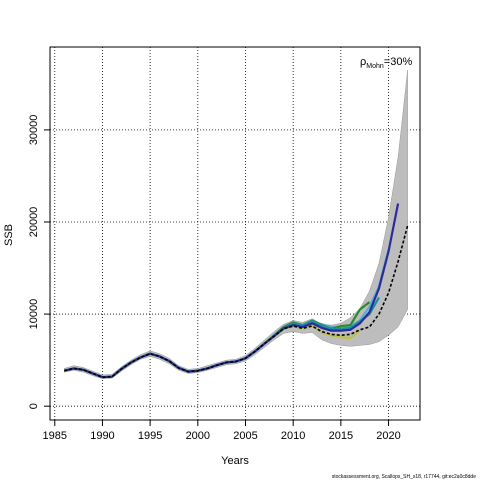  Describe the element at coordinates (293, 436) in the screenshot. I see `x-tick-label: 2010` at that location.